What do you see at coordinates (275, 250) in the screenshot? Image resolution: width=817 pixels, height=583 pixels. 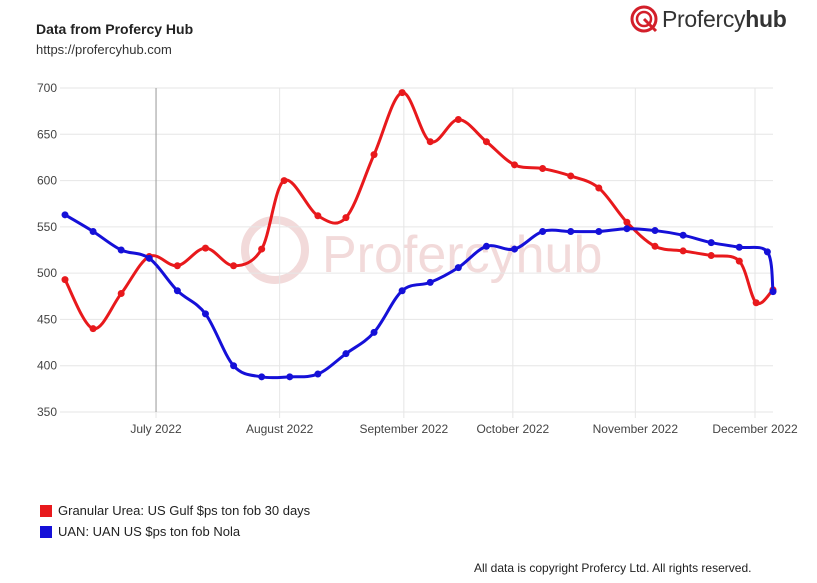 I see `watermark-logo-icon` at bounding box center [275, 250].